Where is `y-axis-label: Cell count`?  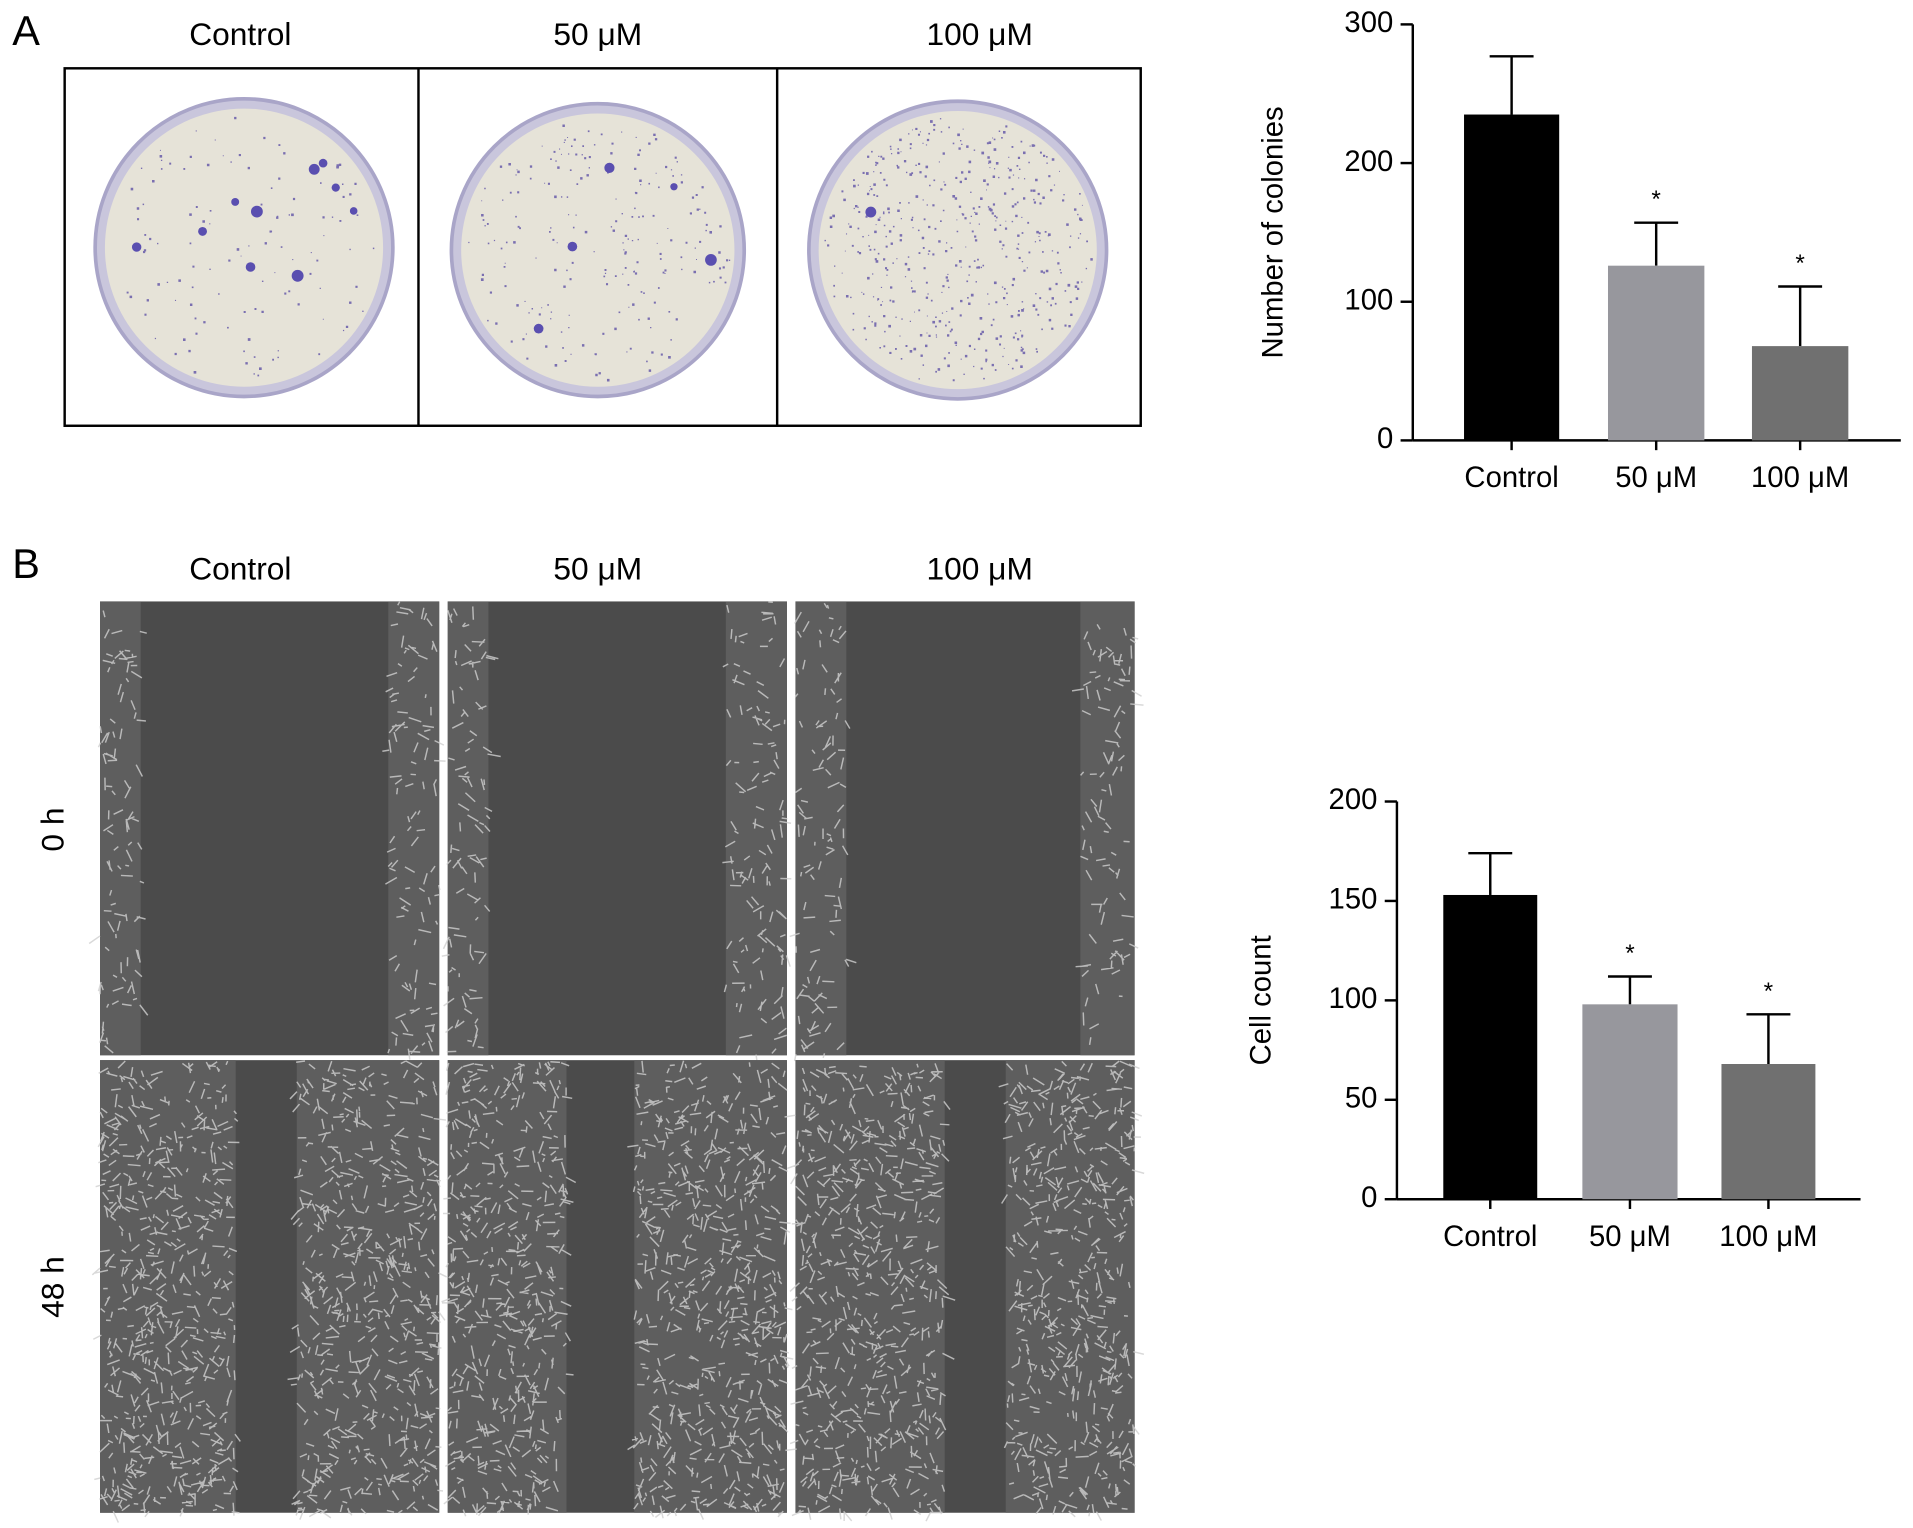
y-axis-label: Cell count is located at coordinates (1261, 1000).